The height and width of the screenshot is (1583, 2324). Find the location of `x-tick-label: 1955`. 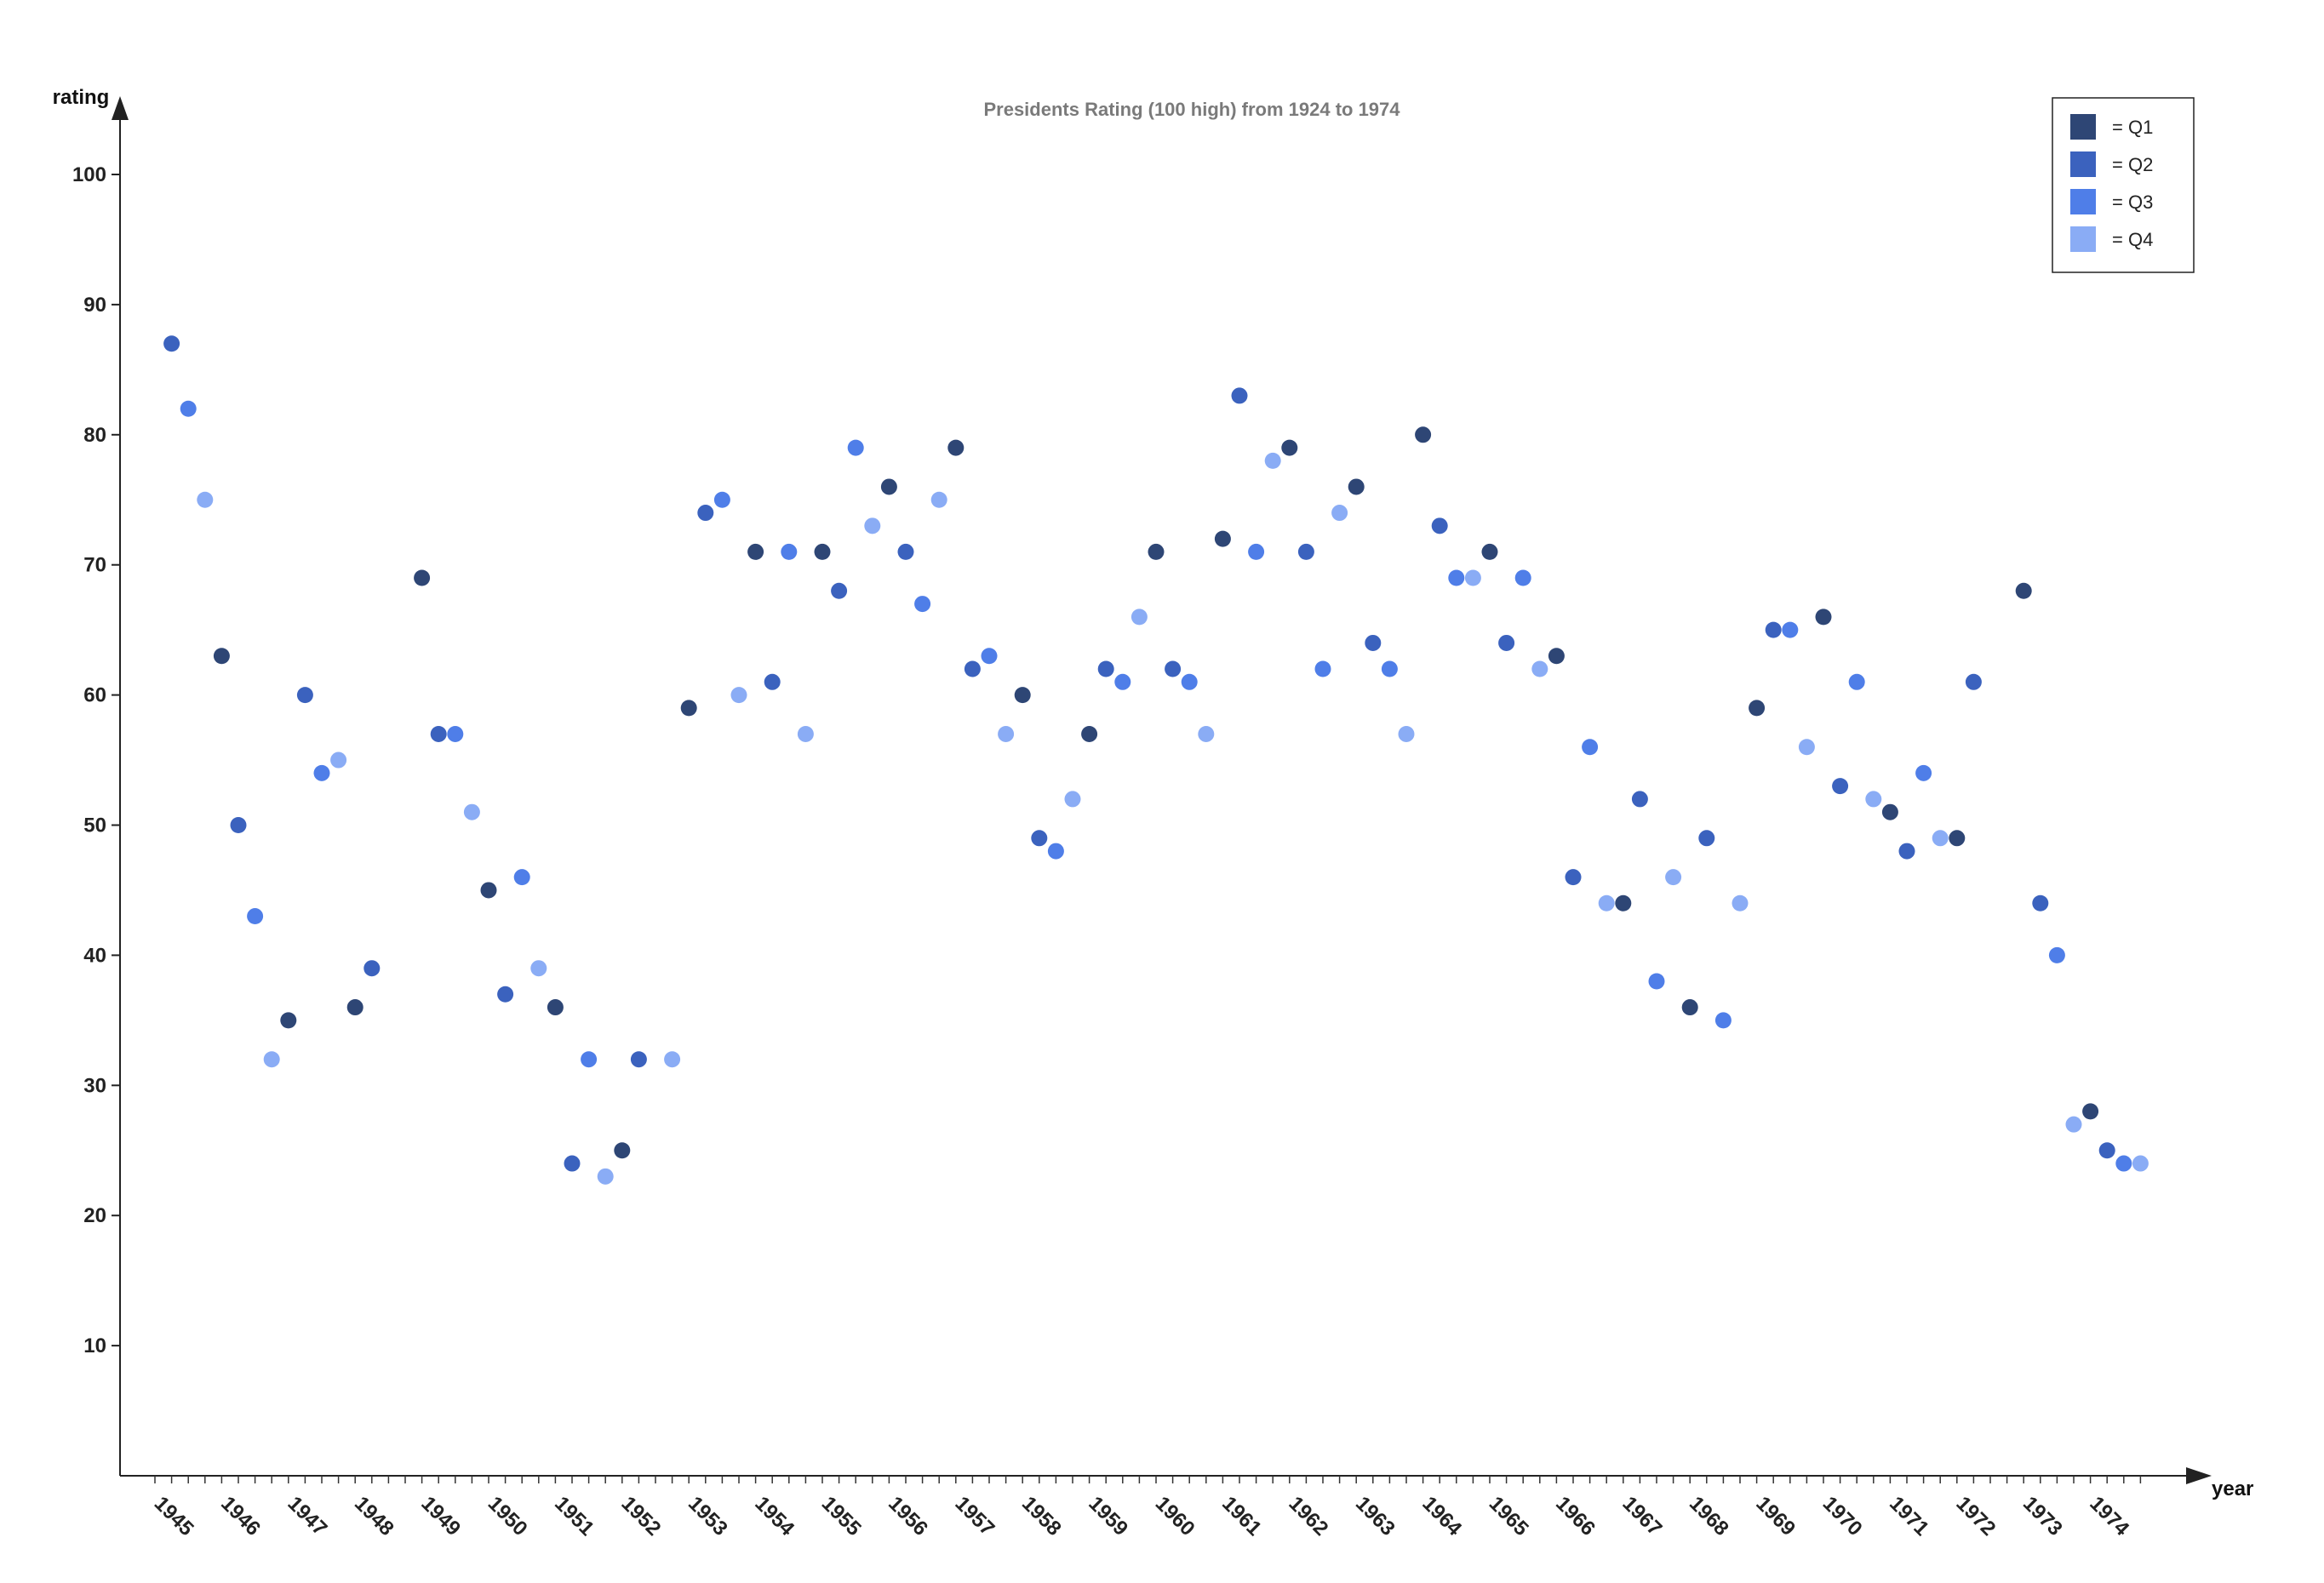

x-tick-label: 1955 is located at coordinates (841, 1516).